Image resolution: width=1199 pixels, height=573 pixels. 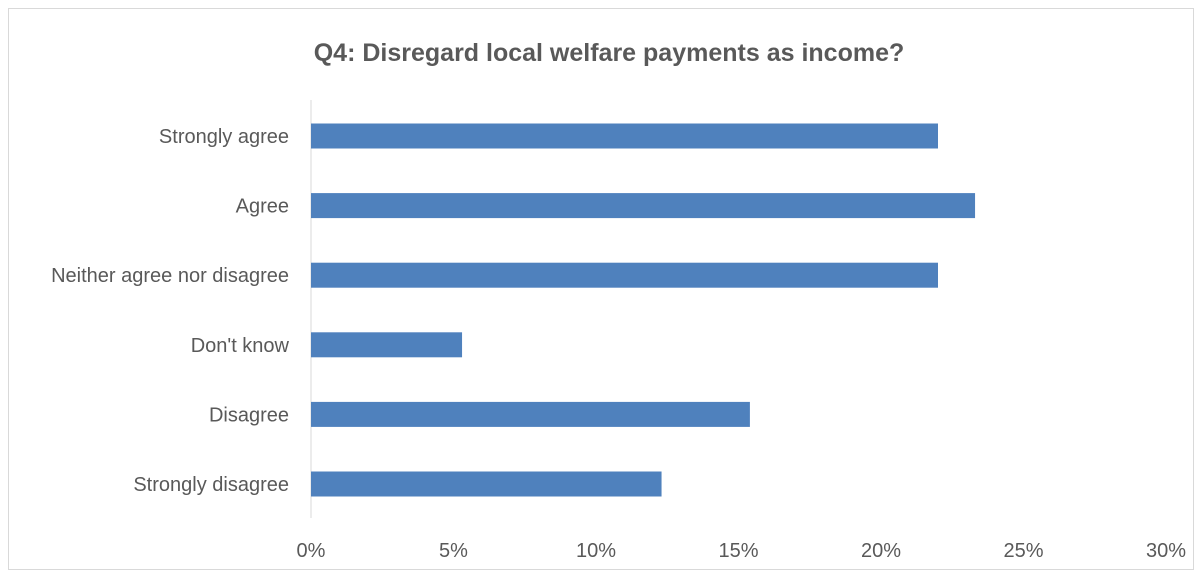 What do you see at coordinates (596, 551) in the screenshot?
I see `x-tick-label: 10%` at bounding box center [596, 551].